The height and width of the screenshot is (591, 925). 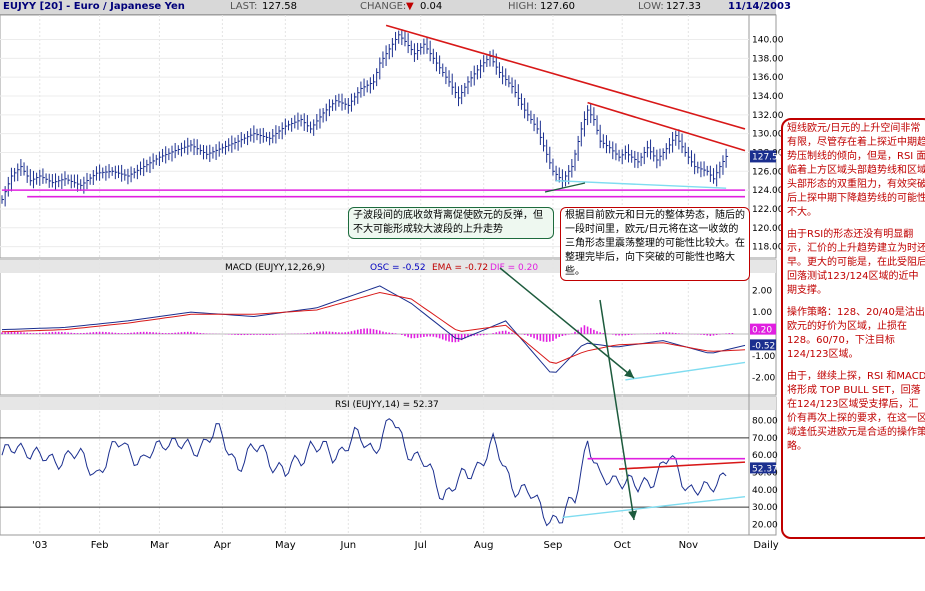 What do you see at coordinates (94, 6) in the screenshot?
I see `symbol-title: EUJYY [20] - Euro / Japanese Yen` at bounding box center [94, 6].